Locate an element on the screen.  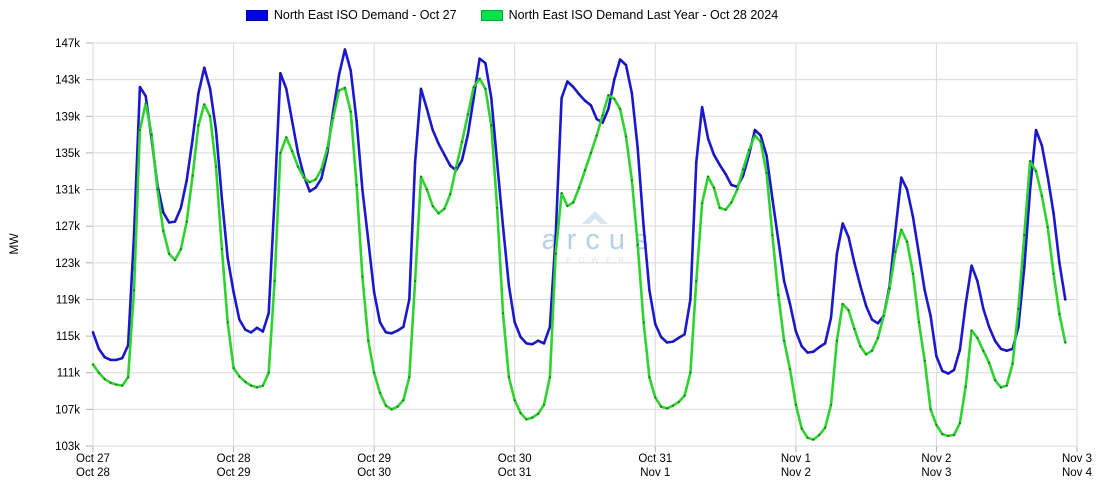
x-tick-label-last-year: Nov 4 is located at coordinates (1077, 473).